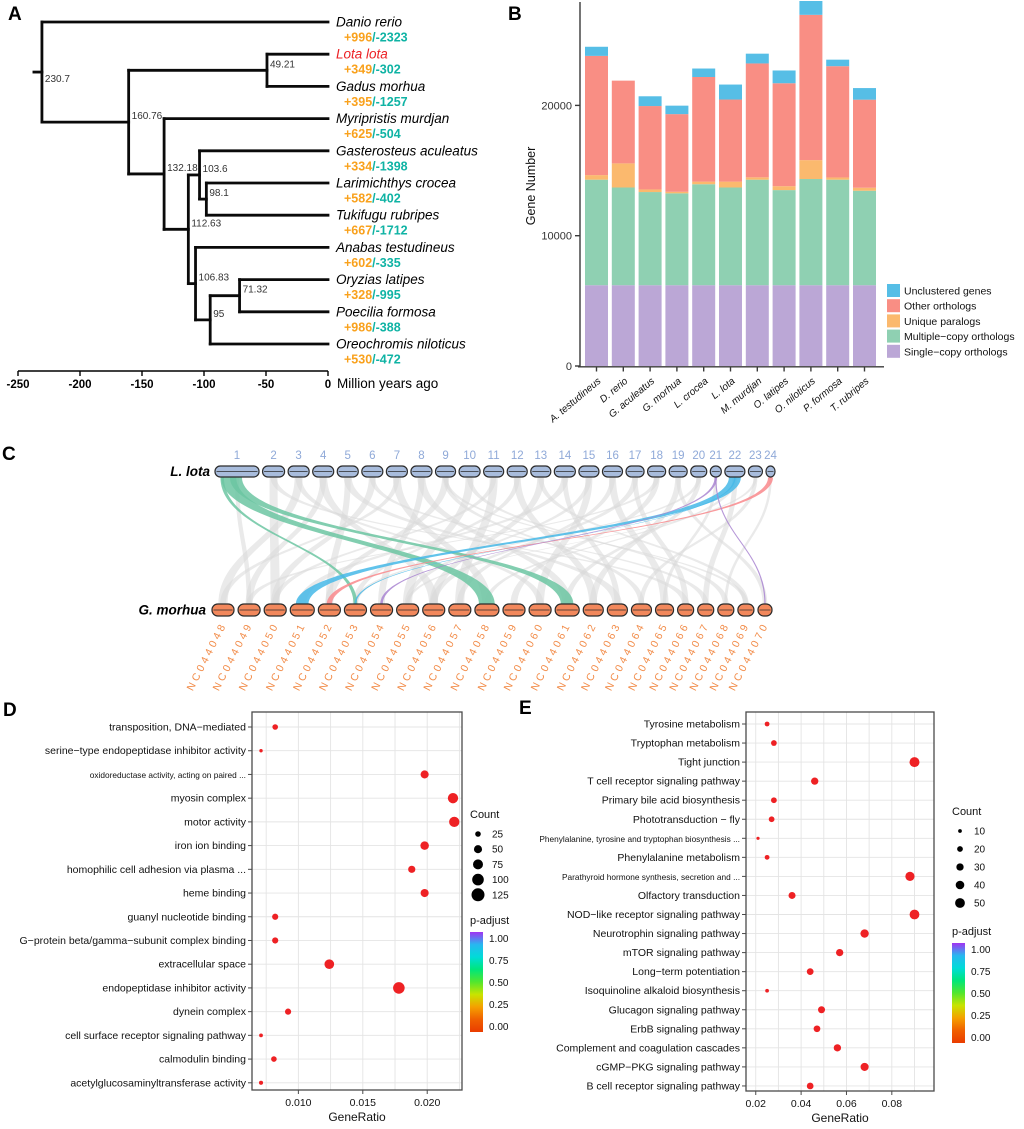 The image size is (1024, 1129). What do you see at coordinates (940, 307) in the screenshot?
I see `legend-label: Other orthologs` at bounding box center [940, 307].